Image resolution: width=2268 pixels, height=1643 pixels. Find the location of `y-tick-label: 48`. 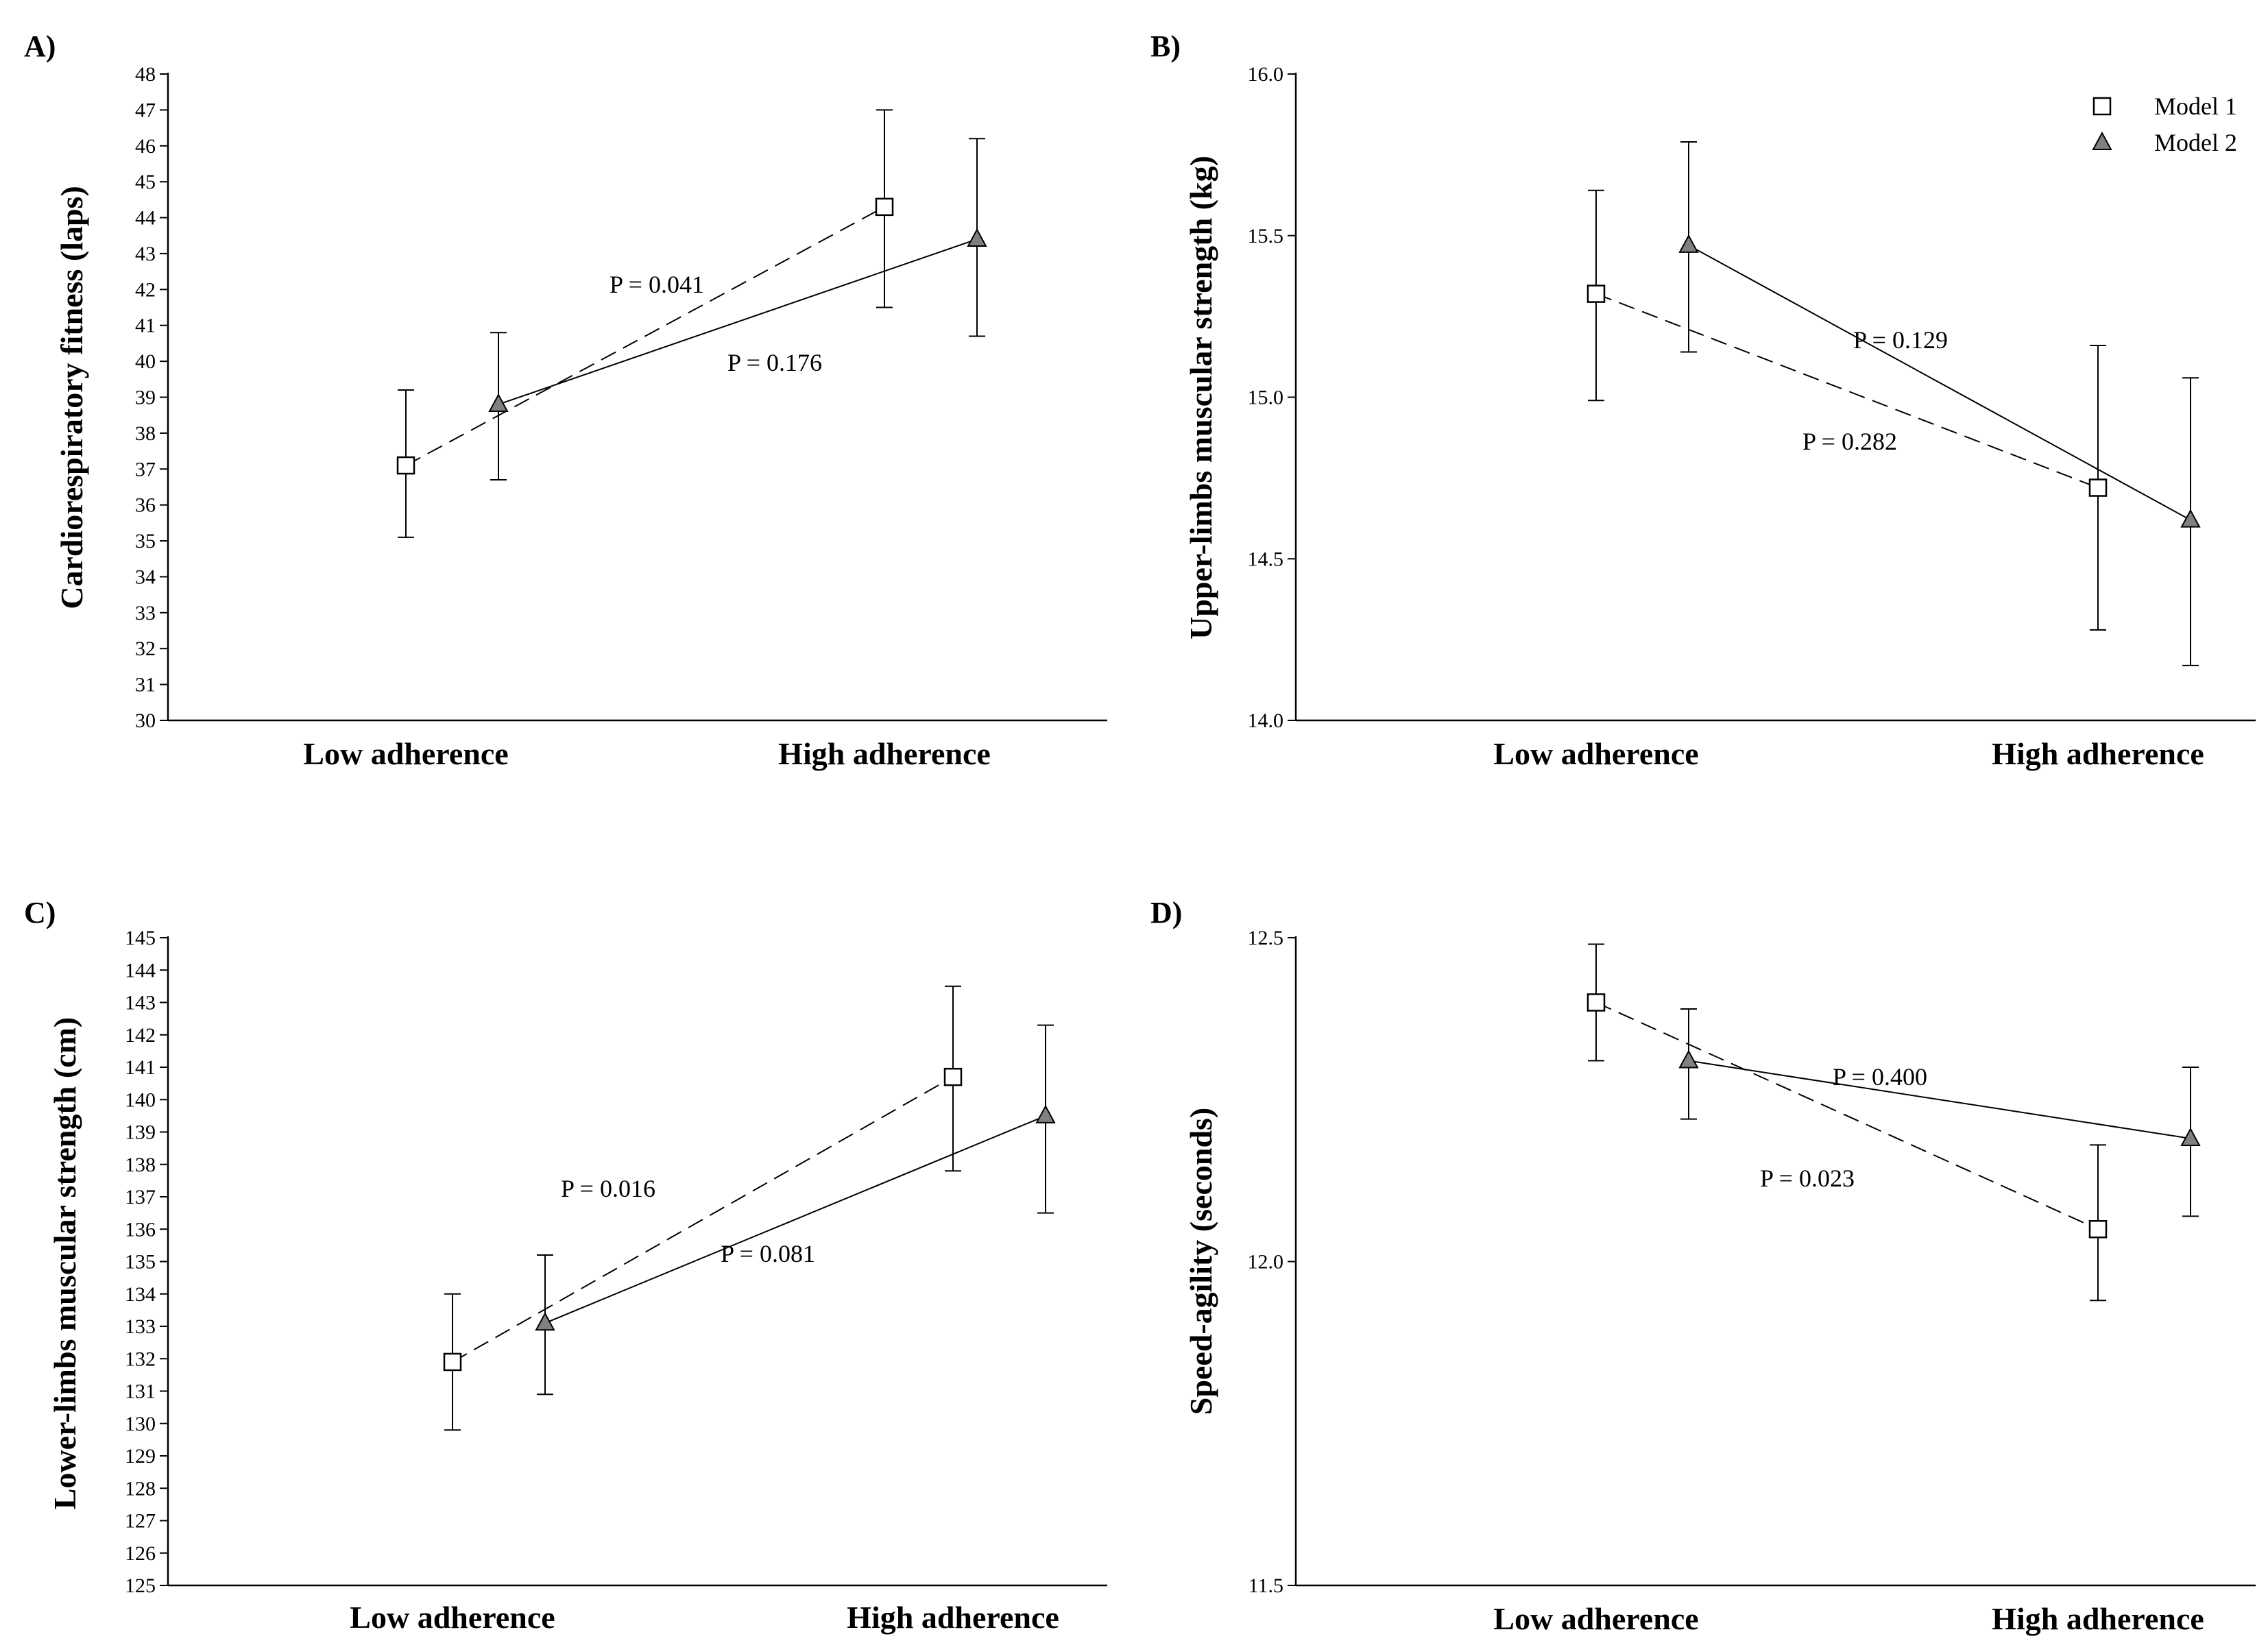

y-tick-label: 48 is located at coordinates (145, 74).